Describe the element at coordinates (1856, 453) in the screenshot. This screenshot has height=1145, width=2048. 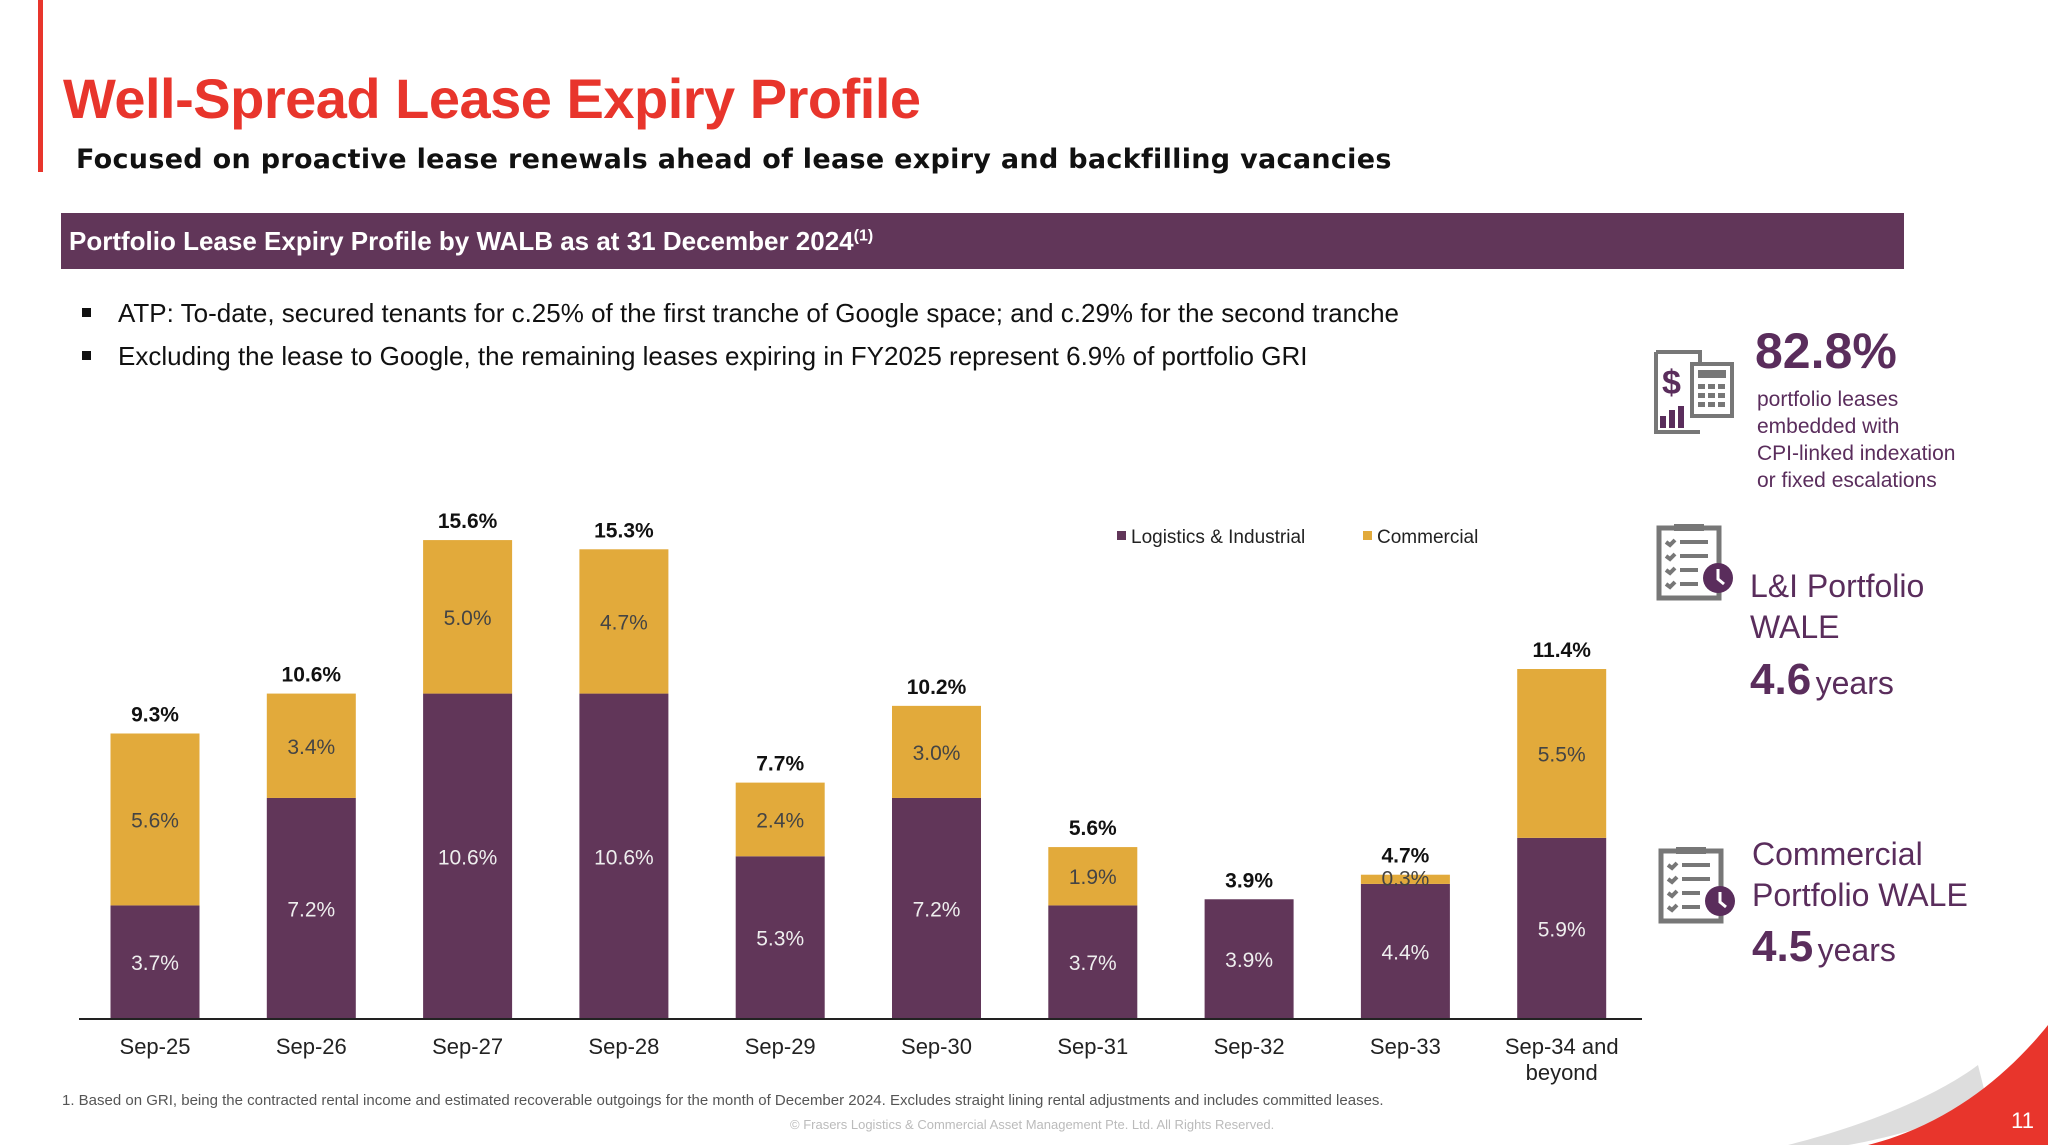
I see `cpi-line: CPI-linked indexation` at that location.